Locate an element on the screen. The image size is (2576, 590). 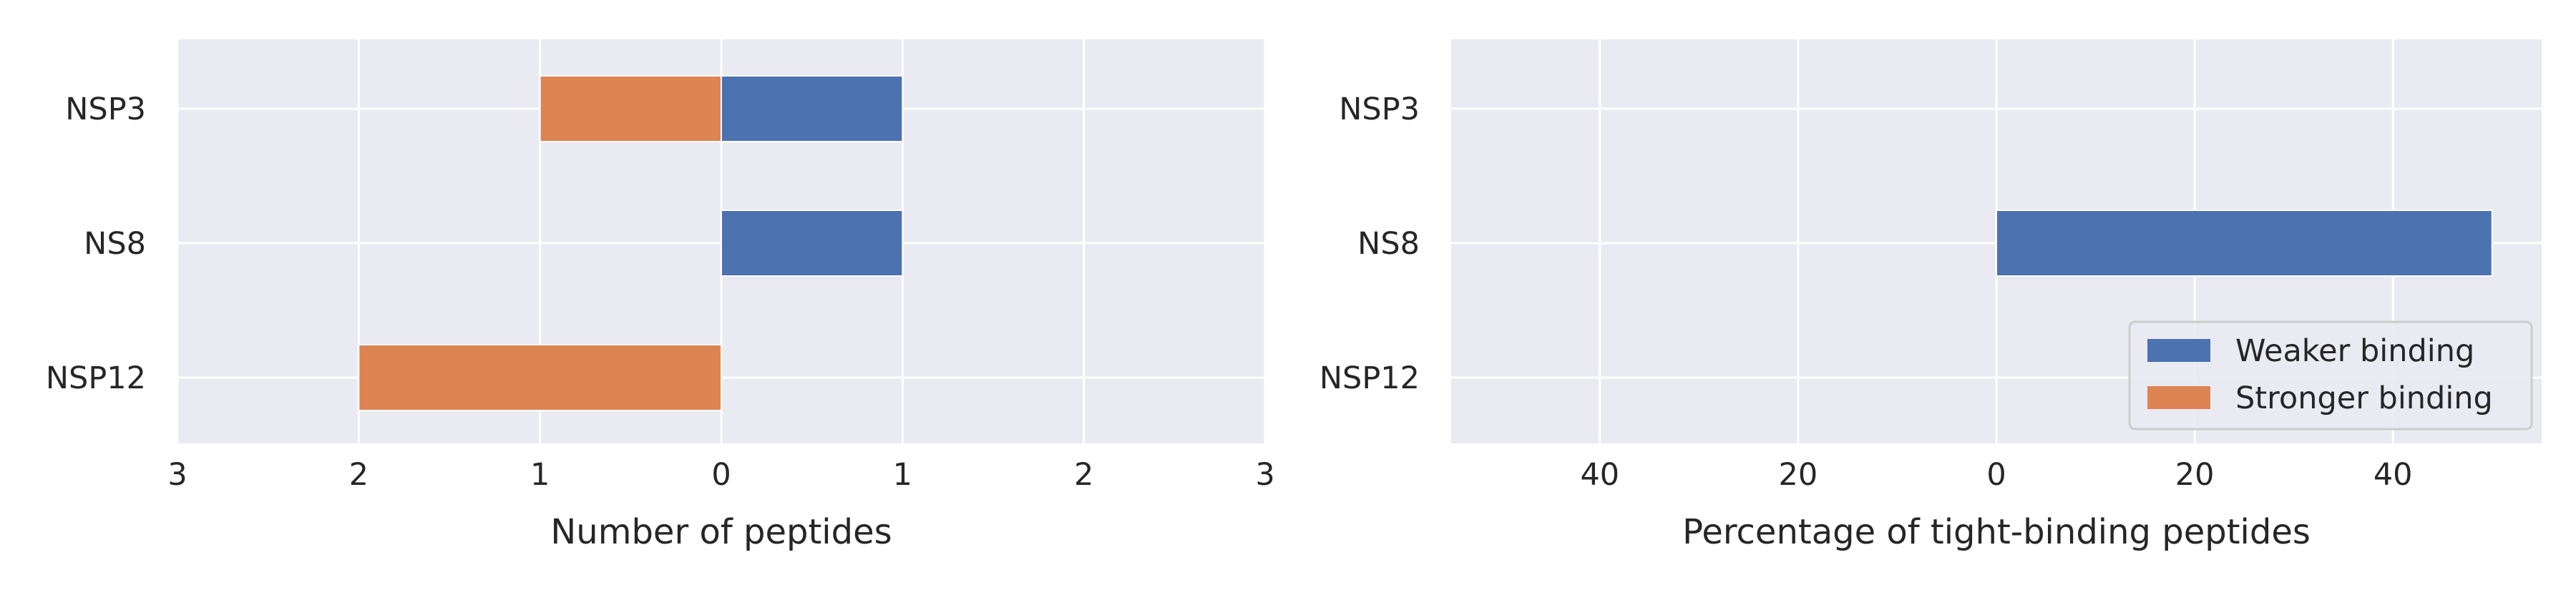
legend-swatch-stronger-binding is located at coordinates (2178, 398).